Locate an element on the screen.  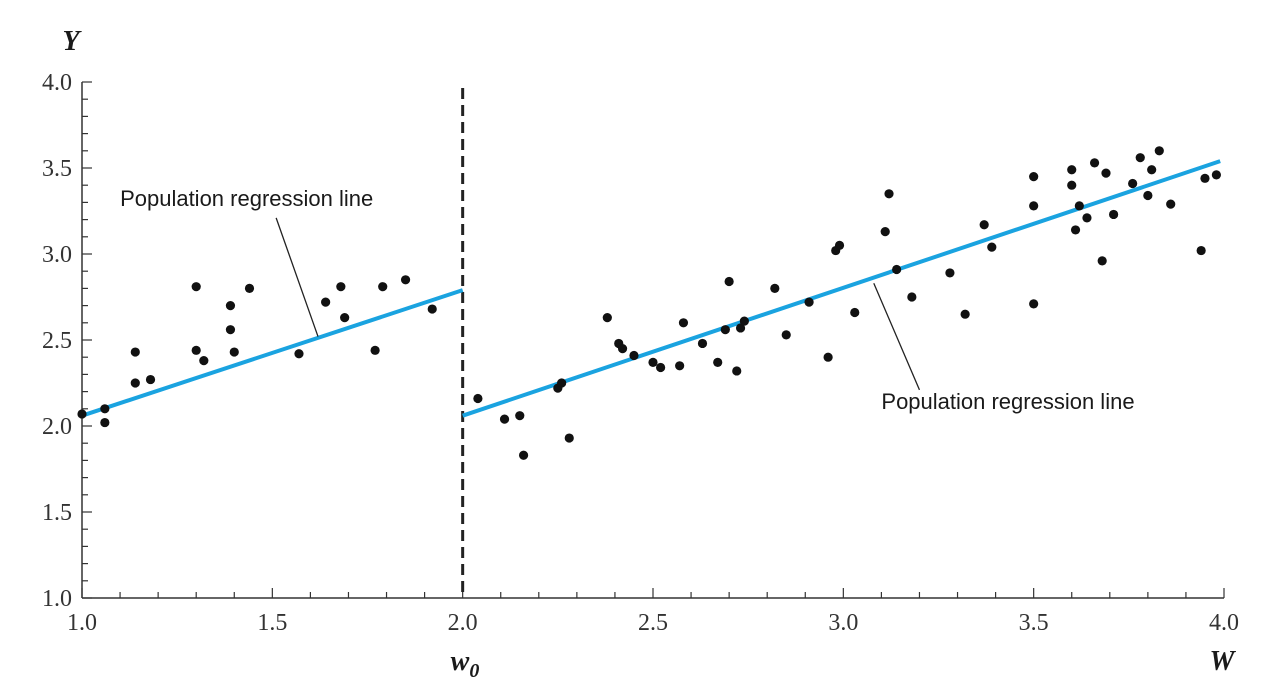
y-tick-label: 3.5 is located at coordinates (57, 169).